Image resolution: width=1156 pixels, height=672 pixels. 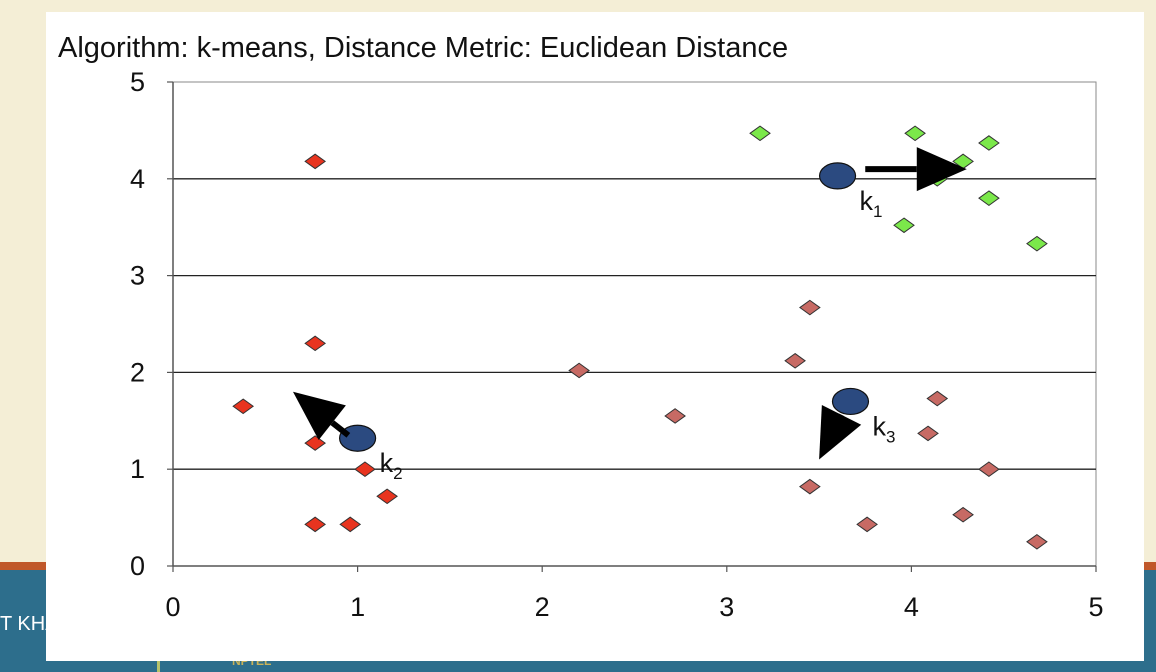 I want to click on centroid-label: k2, so click(x=391, y=465).